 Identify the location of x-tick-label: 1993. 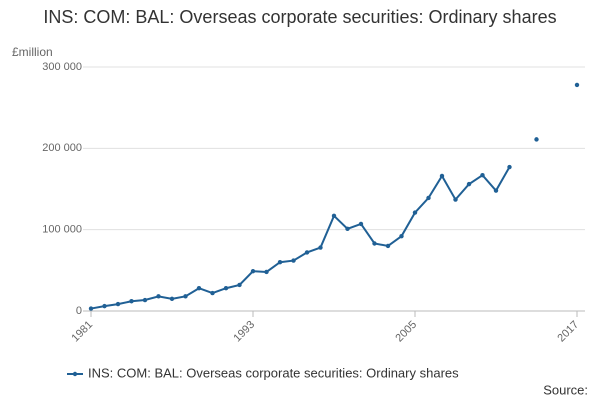
(244, 332).